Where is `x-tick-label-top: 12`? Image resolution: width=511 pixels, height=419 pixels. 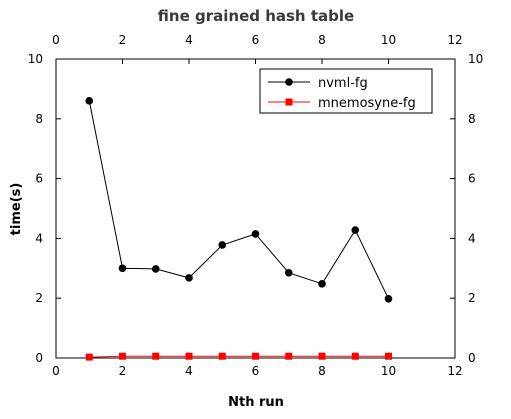
x-tick-label-top: 12 is located at coordinates (454, 40).